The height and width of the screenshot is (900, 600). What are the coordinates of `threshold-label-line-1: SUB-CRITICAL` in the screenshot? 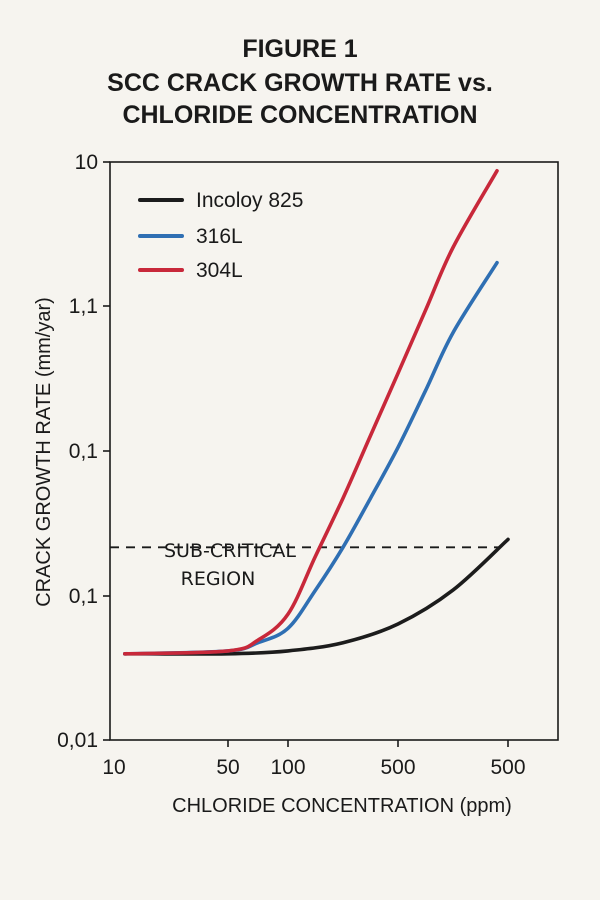 It's located at (230, 551).